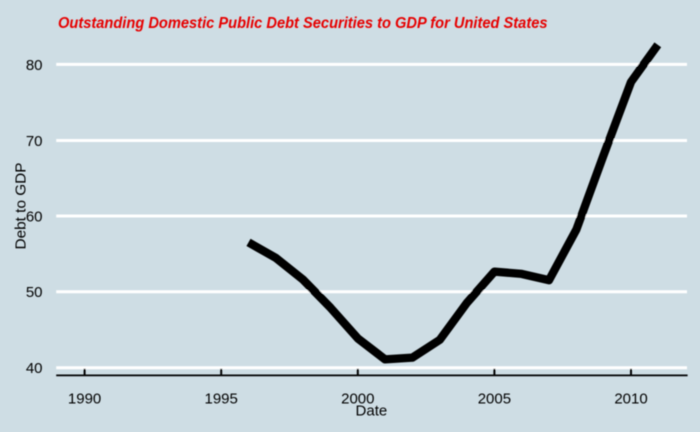 The image size is (700, 432). Describe the element at coordinates (34, 292) in the screenshot. I see `svg-text: 50` at that location.